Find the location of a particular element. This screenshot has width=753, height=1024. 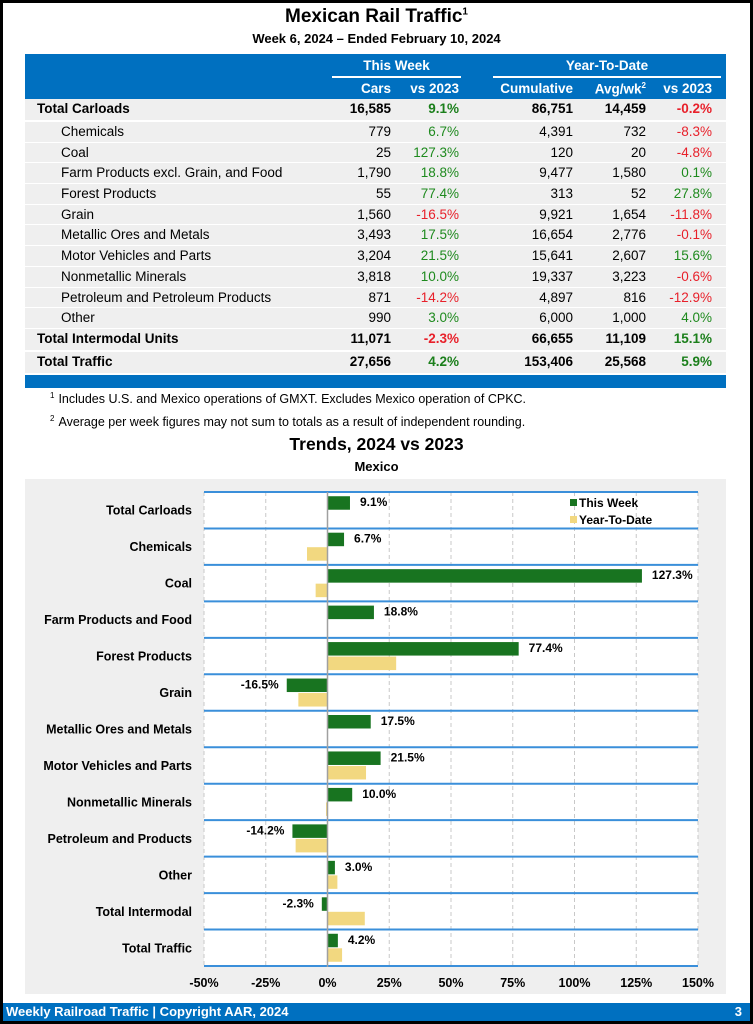

cell-cars: 3,818 is located at coordinates (374, 276).